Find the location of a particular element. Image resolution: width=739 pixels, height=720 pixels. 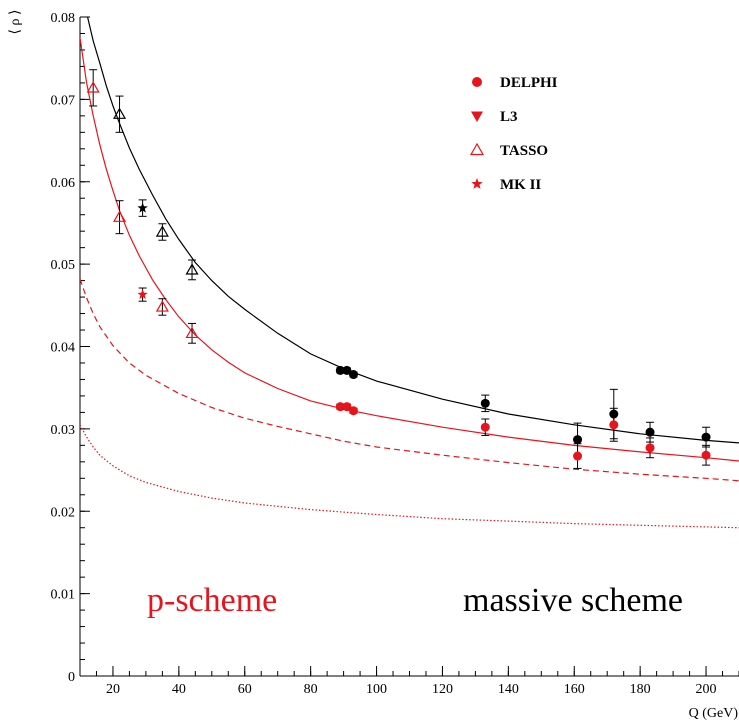

y-tick-label: 0.05 is located at coordinates (63, 265).